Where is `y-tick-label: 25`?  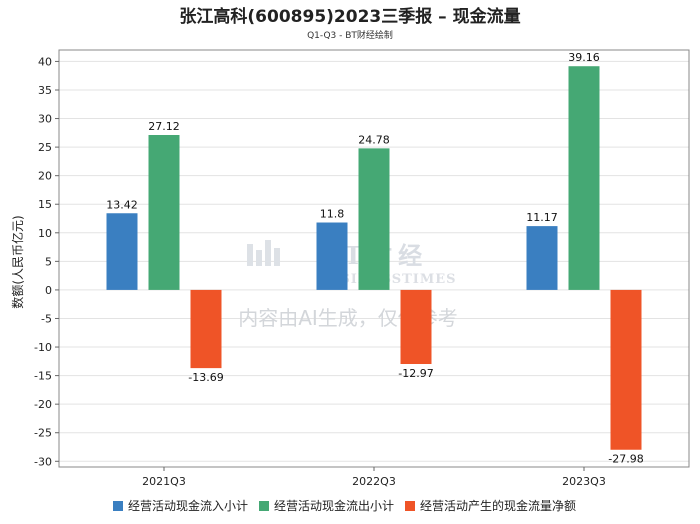
y-tick-label: 25 is located at coordinates (45, 147).